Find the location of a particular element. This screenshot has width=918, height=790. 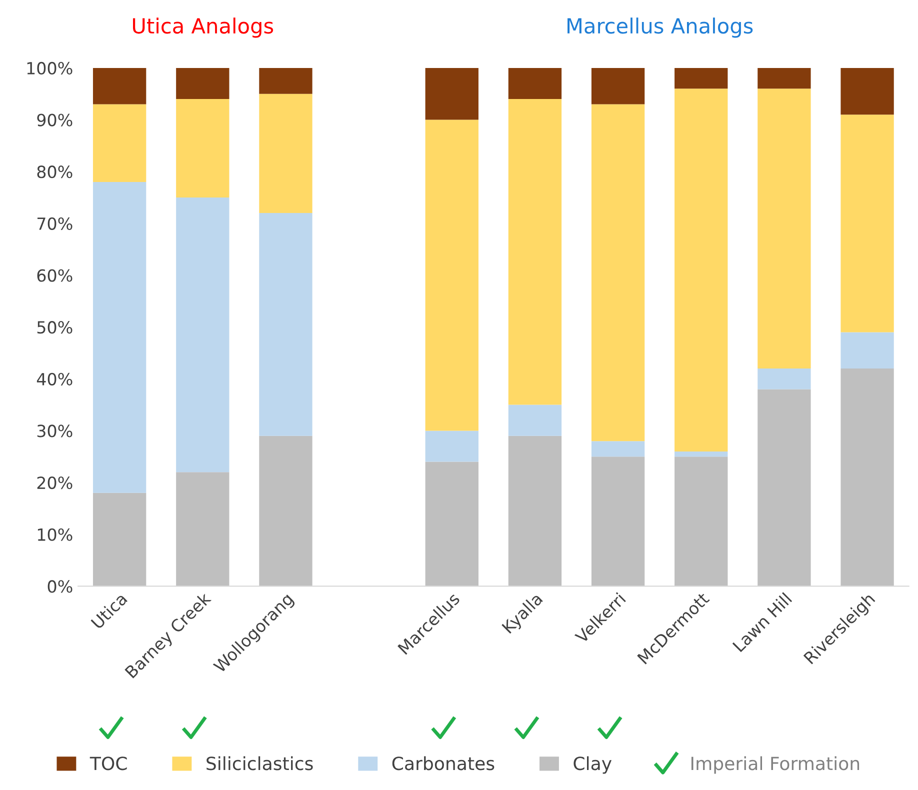

y-tick-label: 10% is located at coordinates (55, 534).